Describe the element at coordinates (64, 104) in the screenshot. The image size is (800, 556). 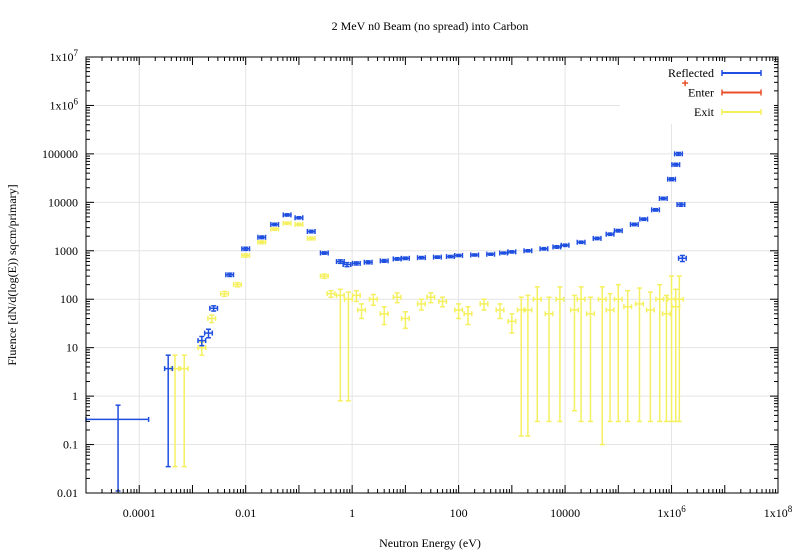
I see `y-tick-label: 1x10⁶` at that location.